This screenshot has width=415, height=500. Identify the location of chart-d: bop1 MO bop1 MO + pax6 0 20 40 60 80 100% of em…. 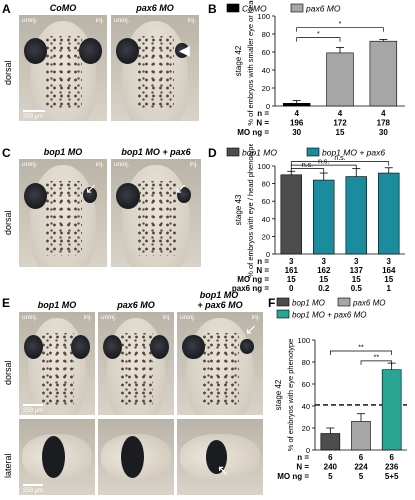
(315, 218).